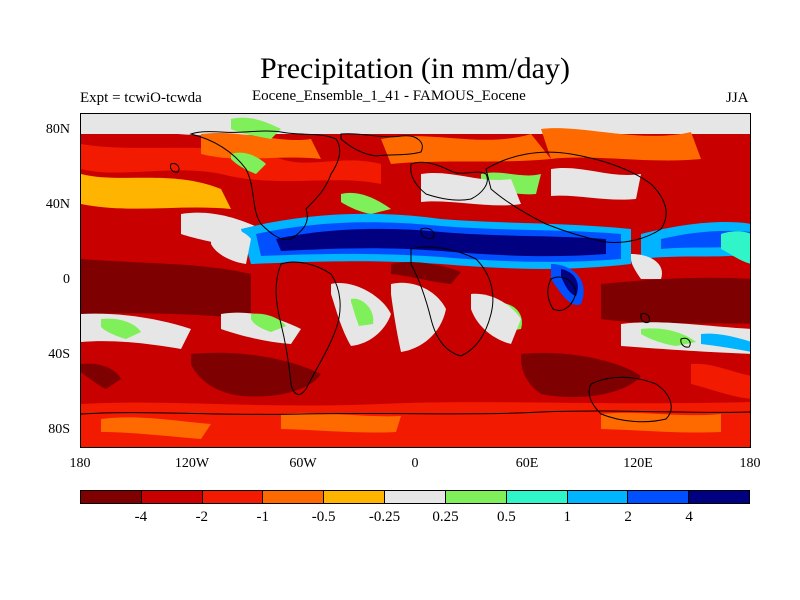 The width and height of the screenshot is (800, 600). Describe the element at coordinates (384, 517) in the screenshot. I see `colorbar-label: -0.25` at that location.